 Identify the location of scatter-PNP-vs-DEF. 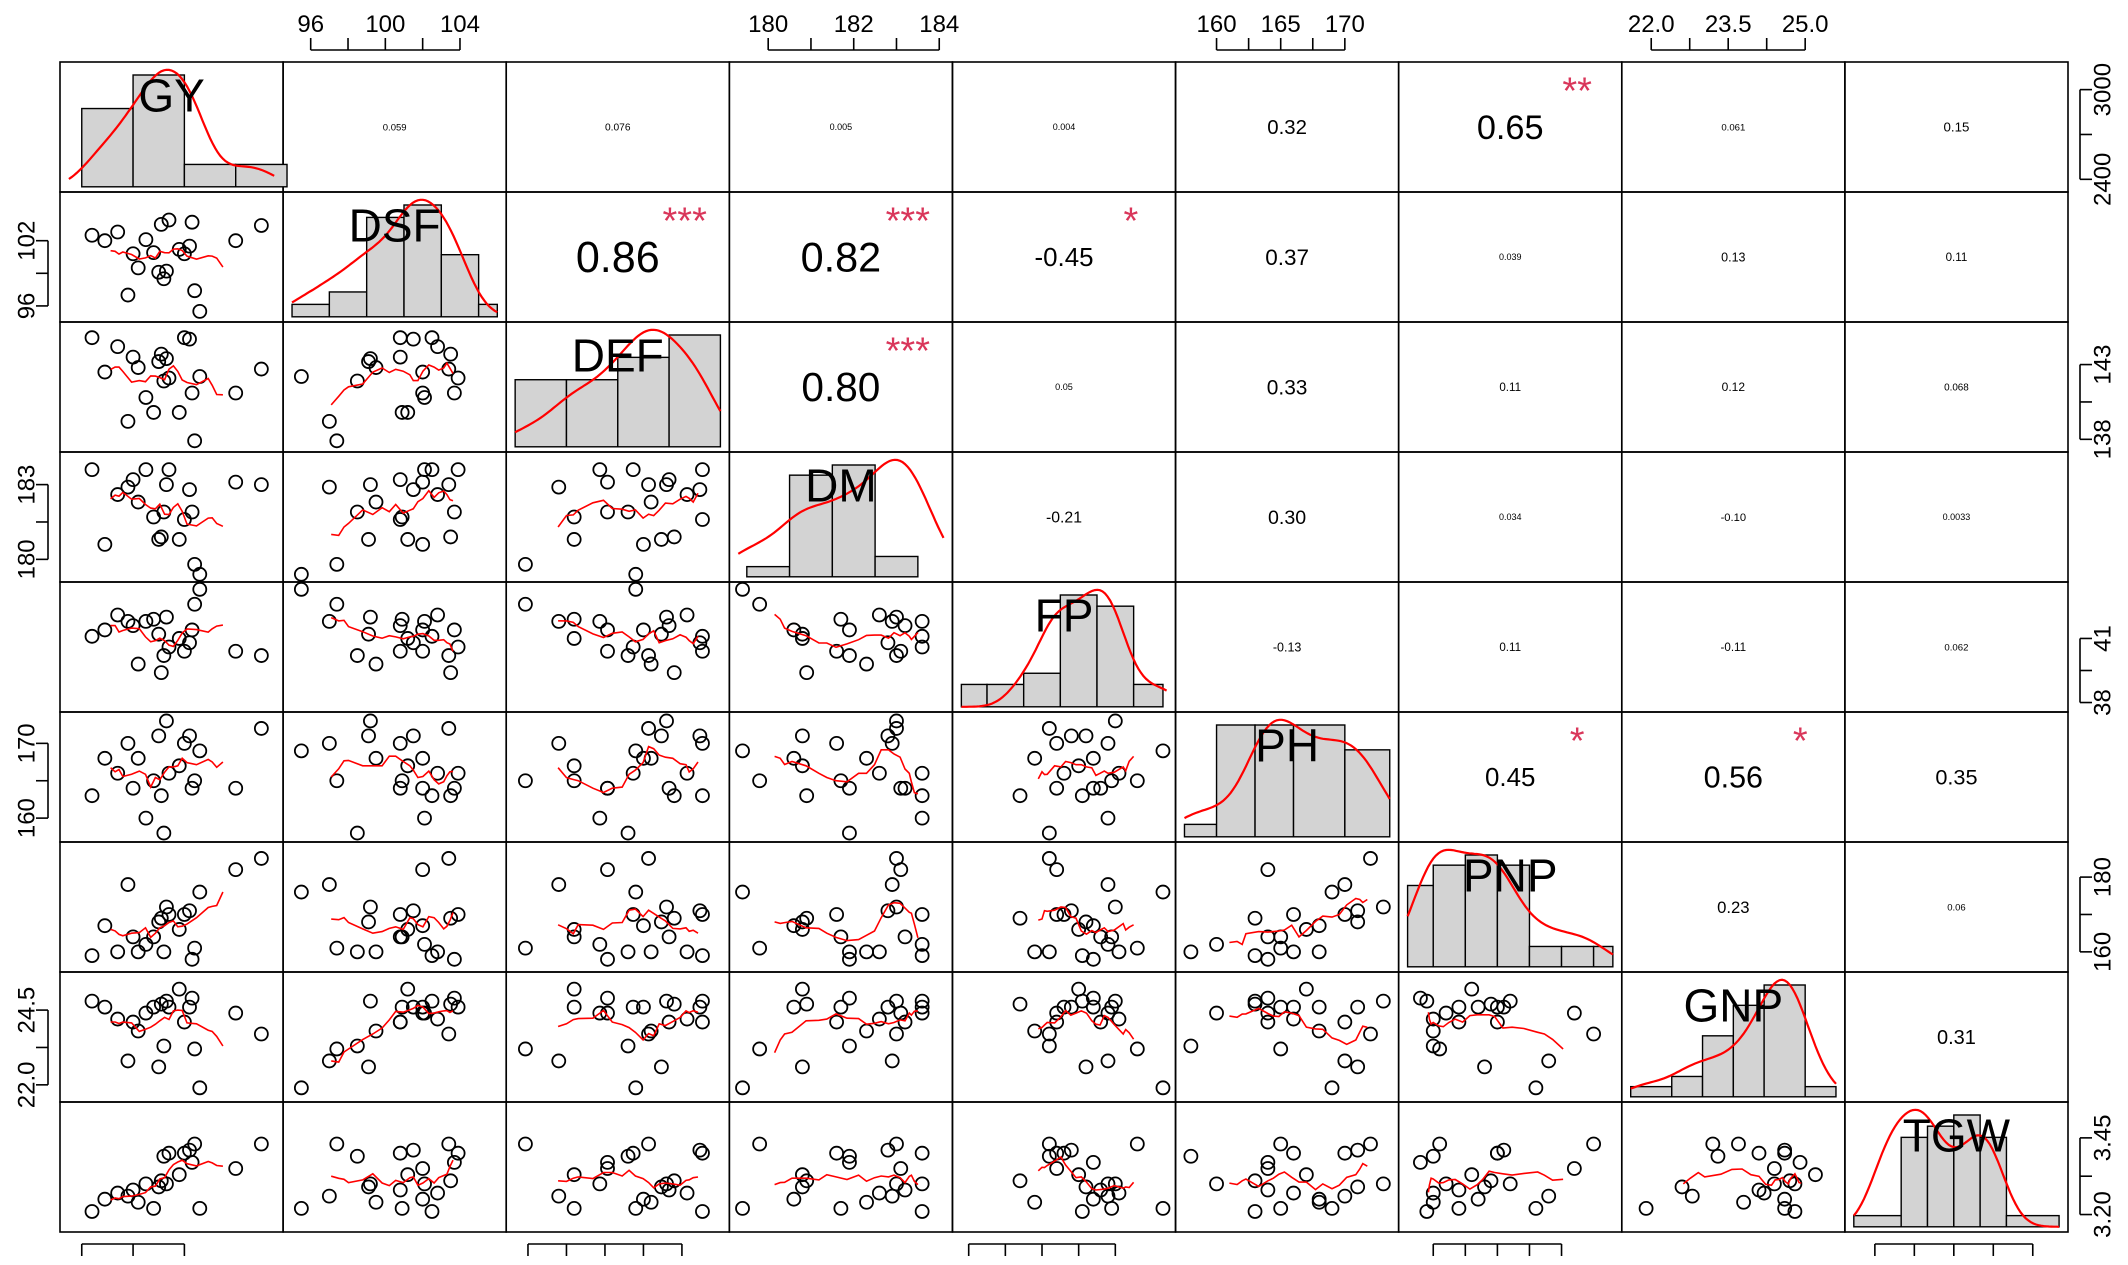
(614, 909).